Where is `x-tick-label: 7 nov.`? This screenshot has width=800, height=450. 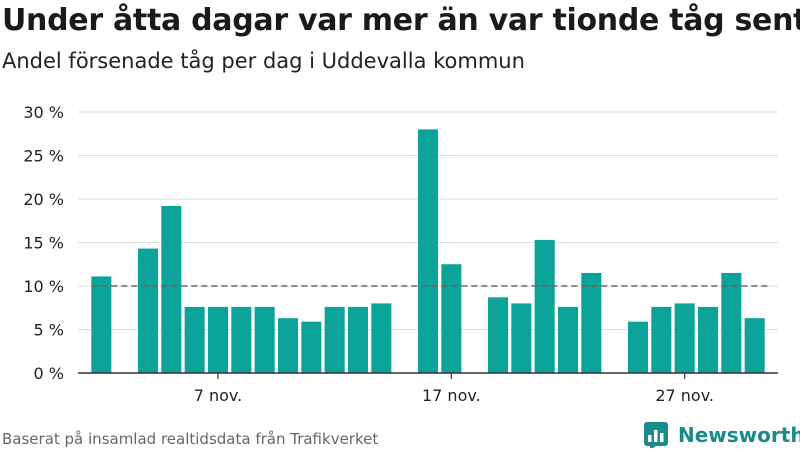 x-tick-label: 7 nov. is located at coordinates (218, 395).